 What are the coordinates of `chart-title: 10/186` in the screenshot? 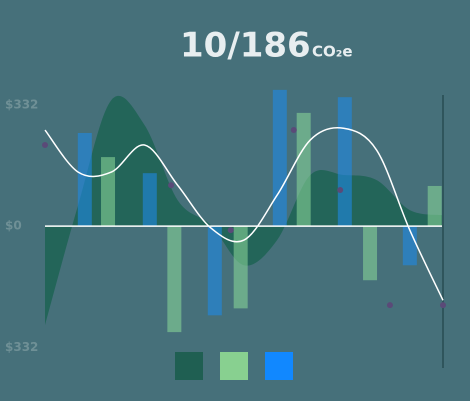 It's located at (245, 46).